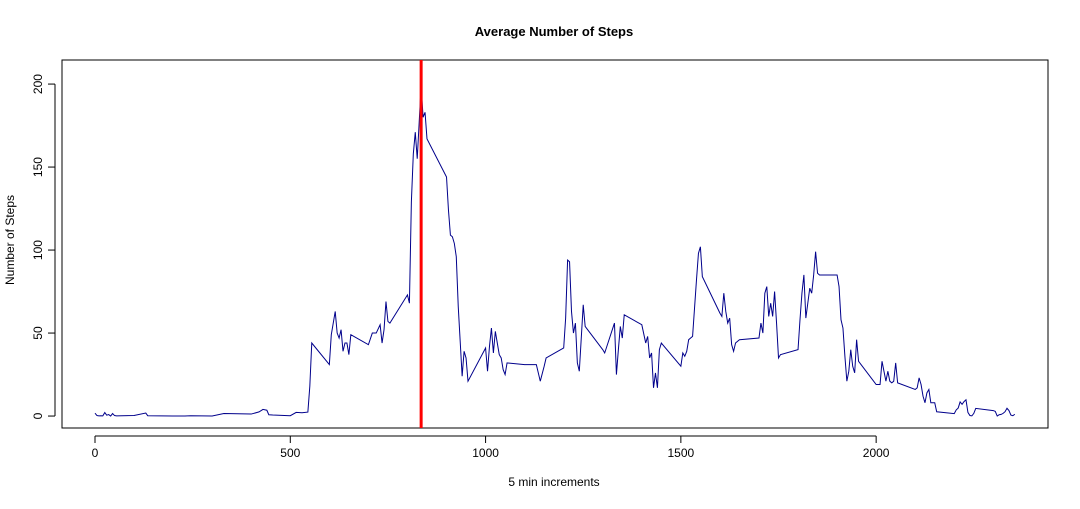 The height and width of the screenshot is (509, 1080). Describe the element at coordinates (553, 482) in the screenshot. I see `x-axis-label: 5 min increments` at that location.